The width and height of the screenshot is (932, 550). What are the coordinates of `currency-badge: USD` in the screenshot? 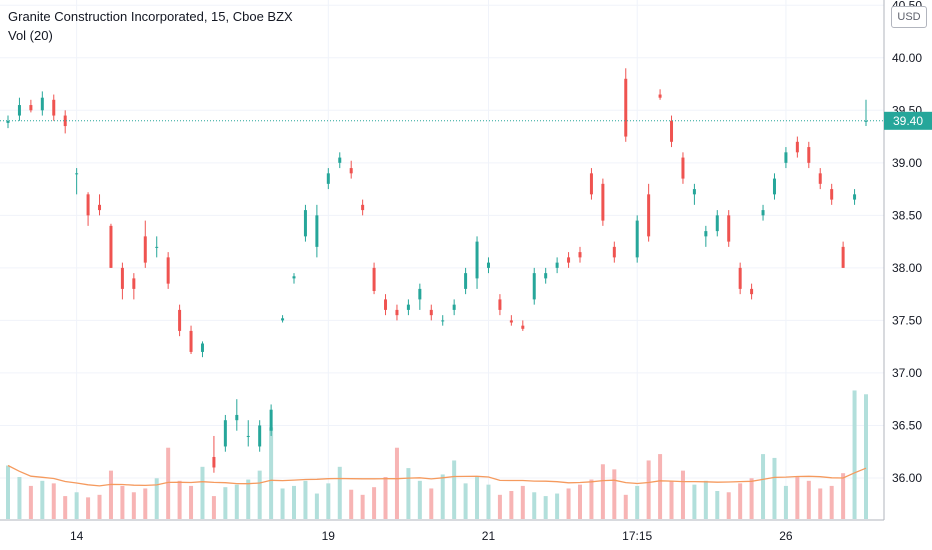 It's located at (909, 17).